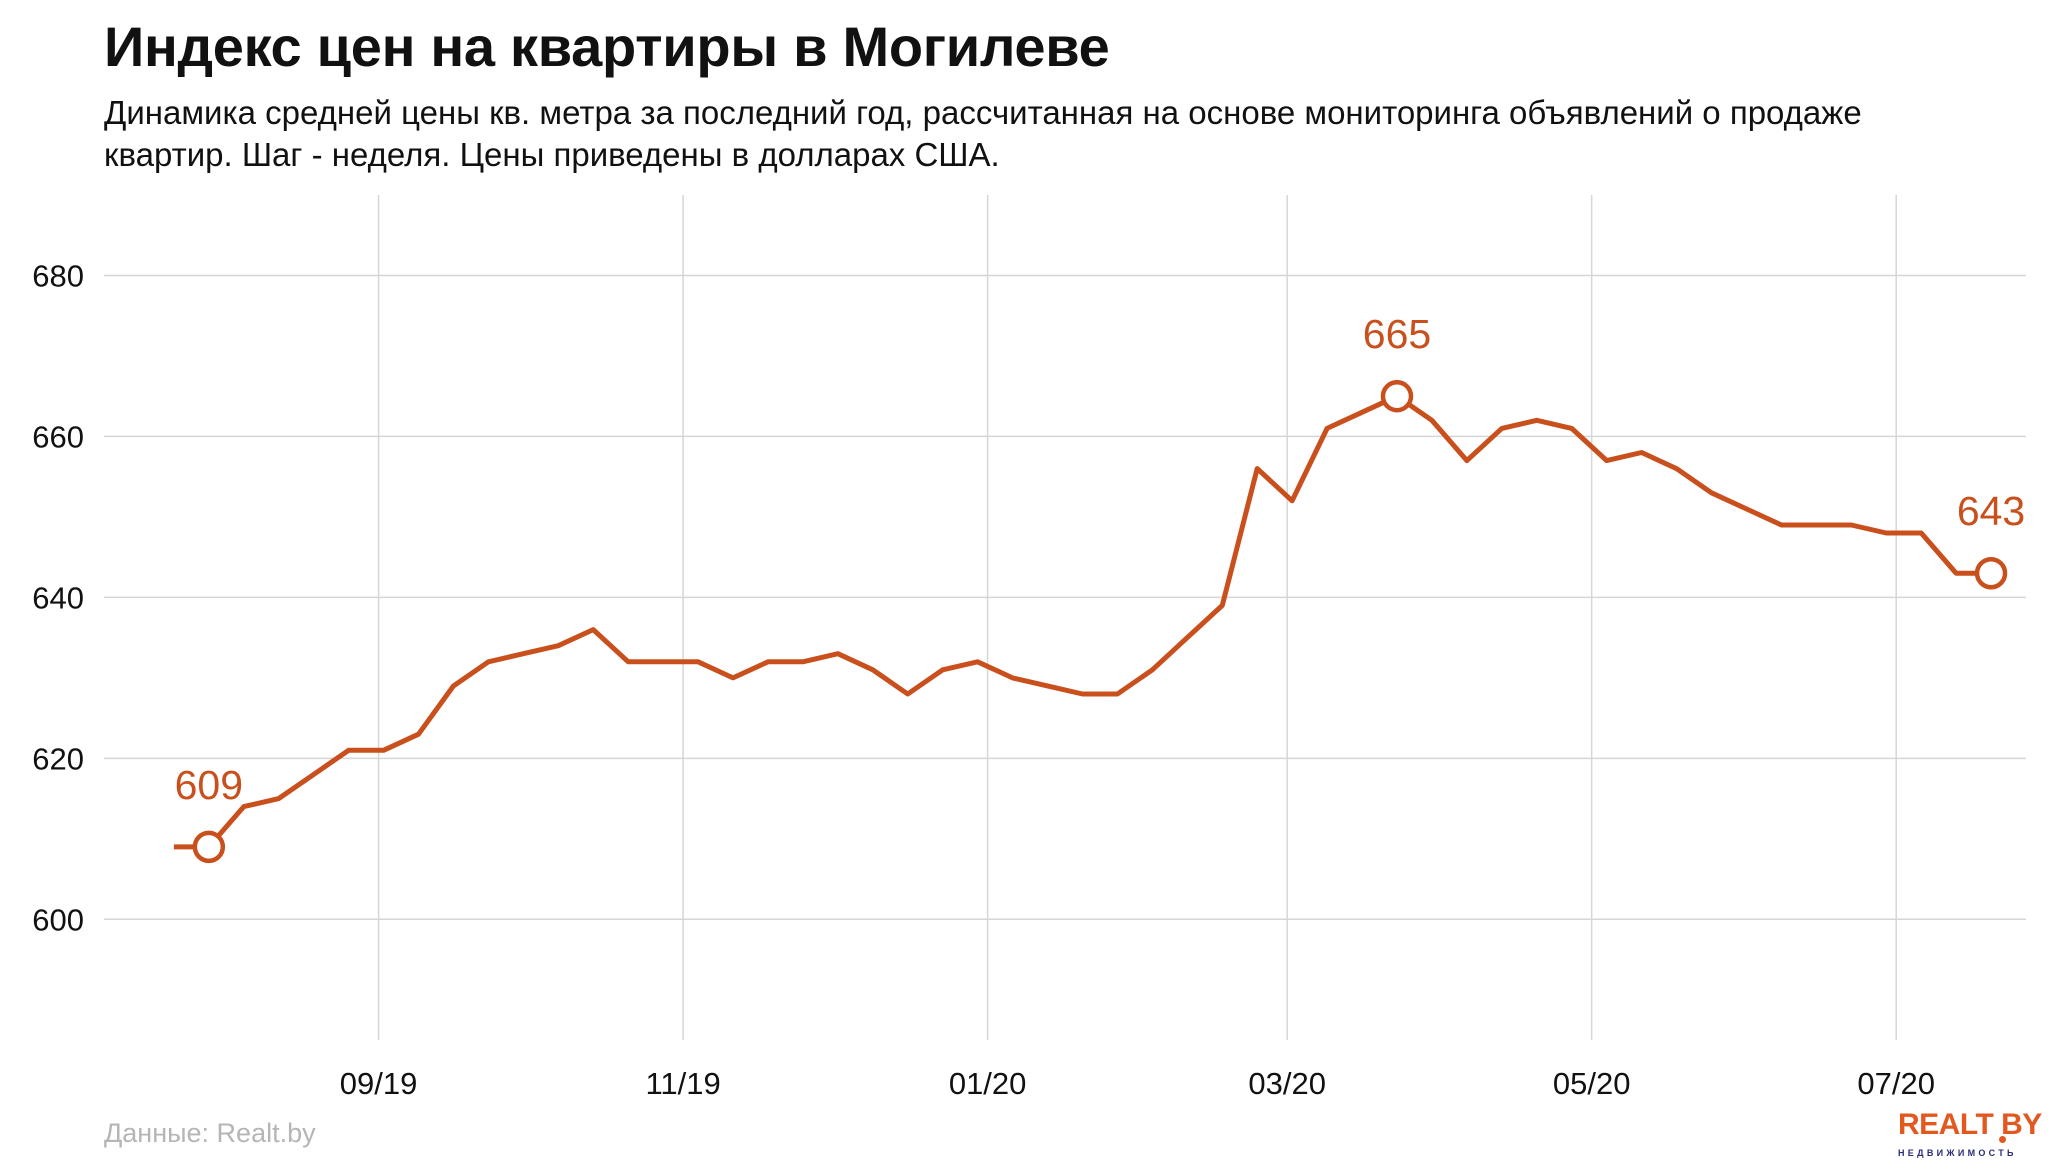  Describe the element at coordinates (2002, 1139) in the screenshot. I see `logo-dot` at that location.